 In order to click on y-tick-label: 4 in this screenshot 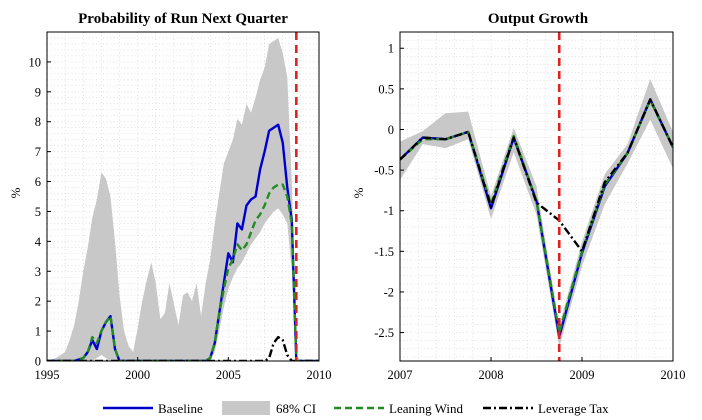, I will do `click(38, 242)`.